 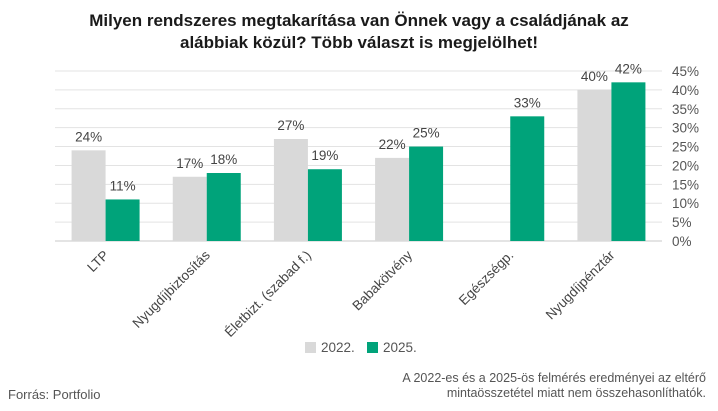 I want to click on y-tick-label: 45%, so click(x=685, y=71).